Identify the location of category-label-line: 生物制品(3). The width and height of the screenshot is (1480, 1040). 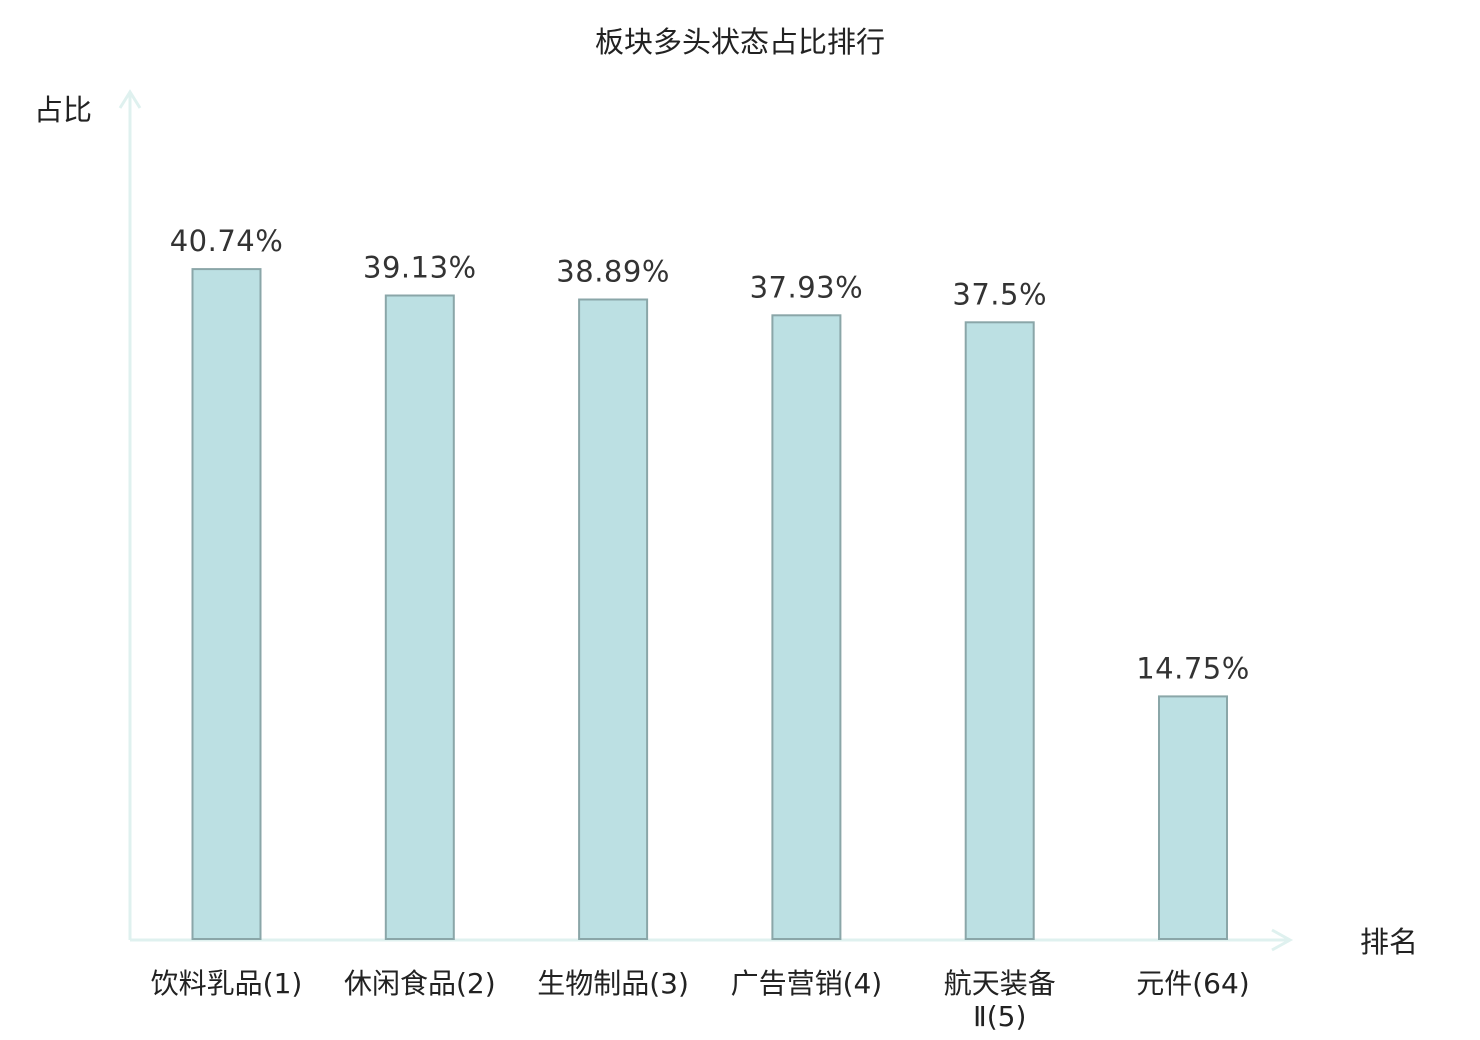
(613, 983).